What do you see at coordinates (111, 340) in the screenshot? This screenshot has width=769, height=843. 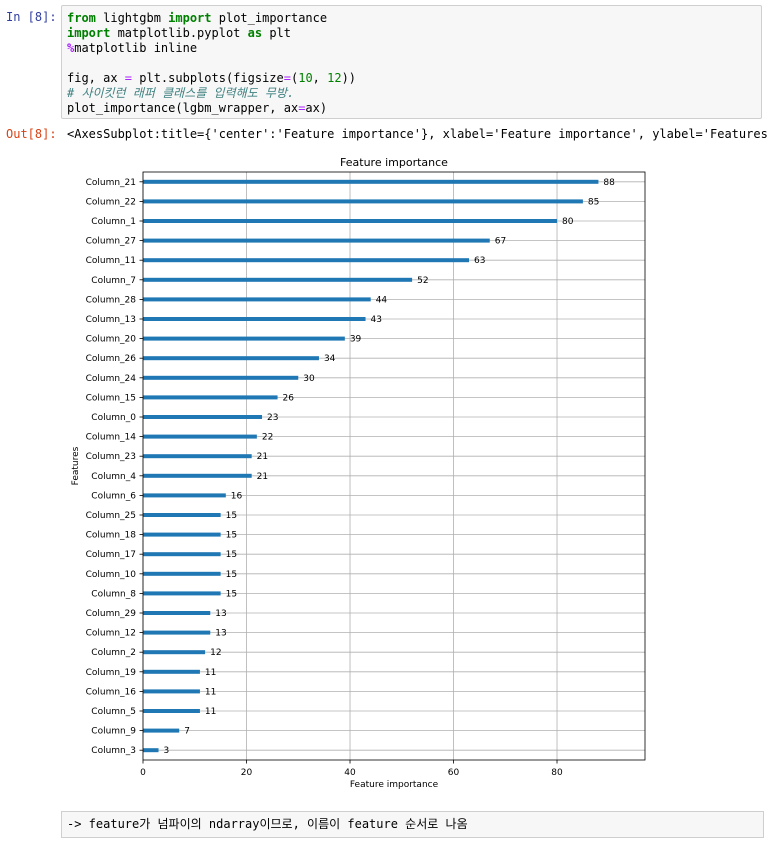 I see `category-label: Column_20` at bounding box center [111, 340].